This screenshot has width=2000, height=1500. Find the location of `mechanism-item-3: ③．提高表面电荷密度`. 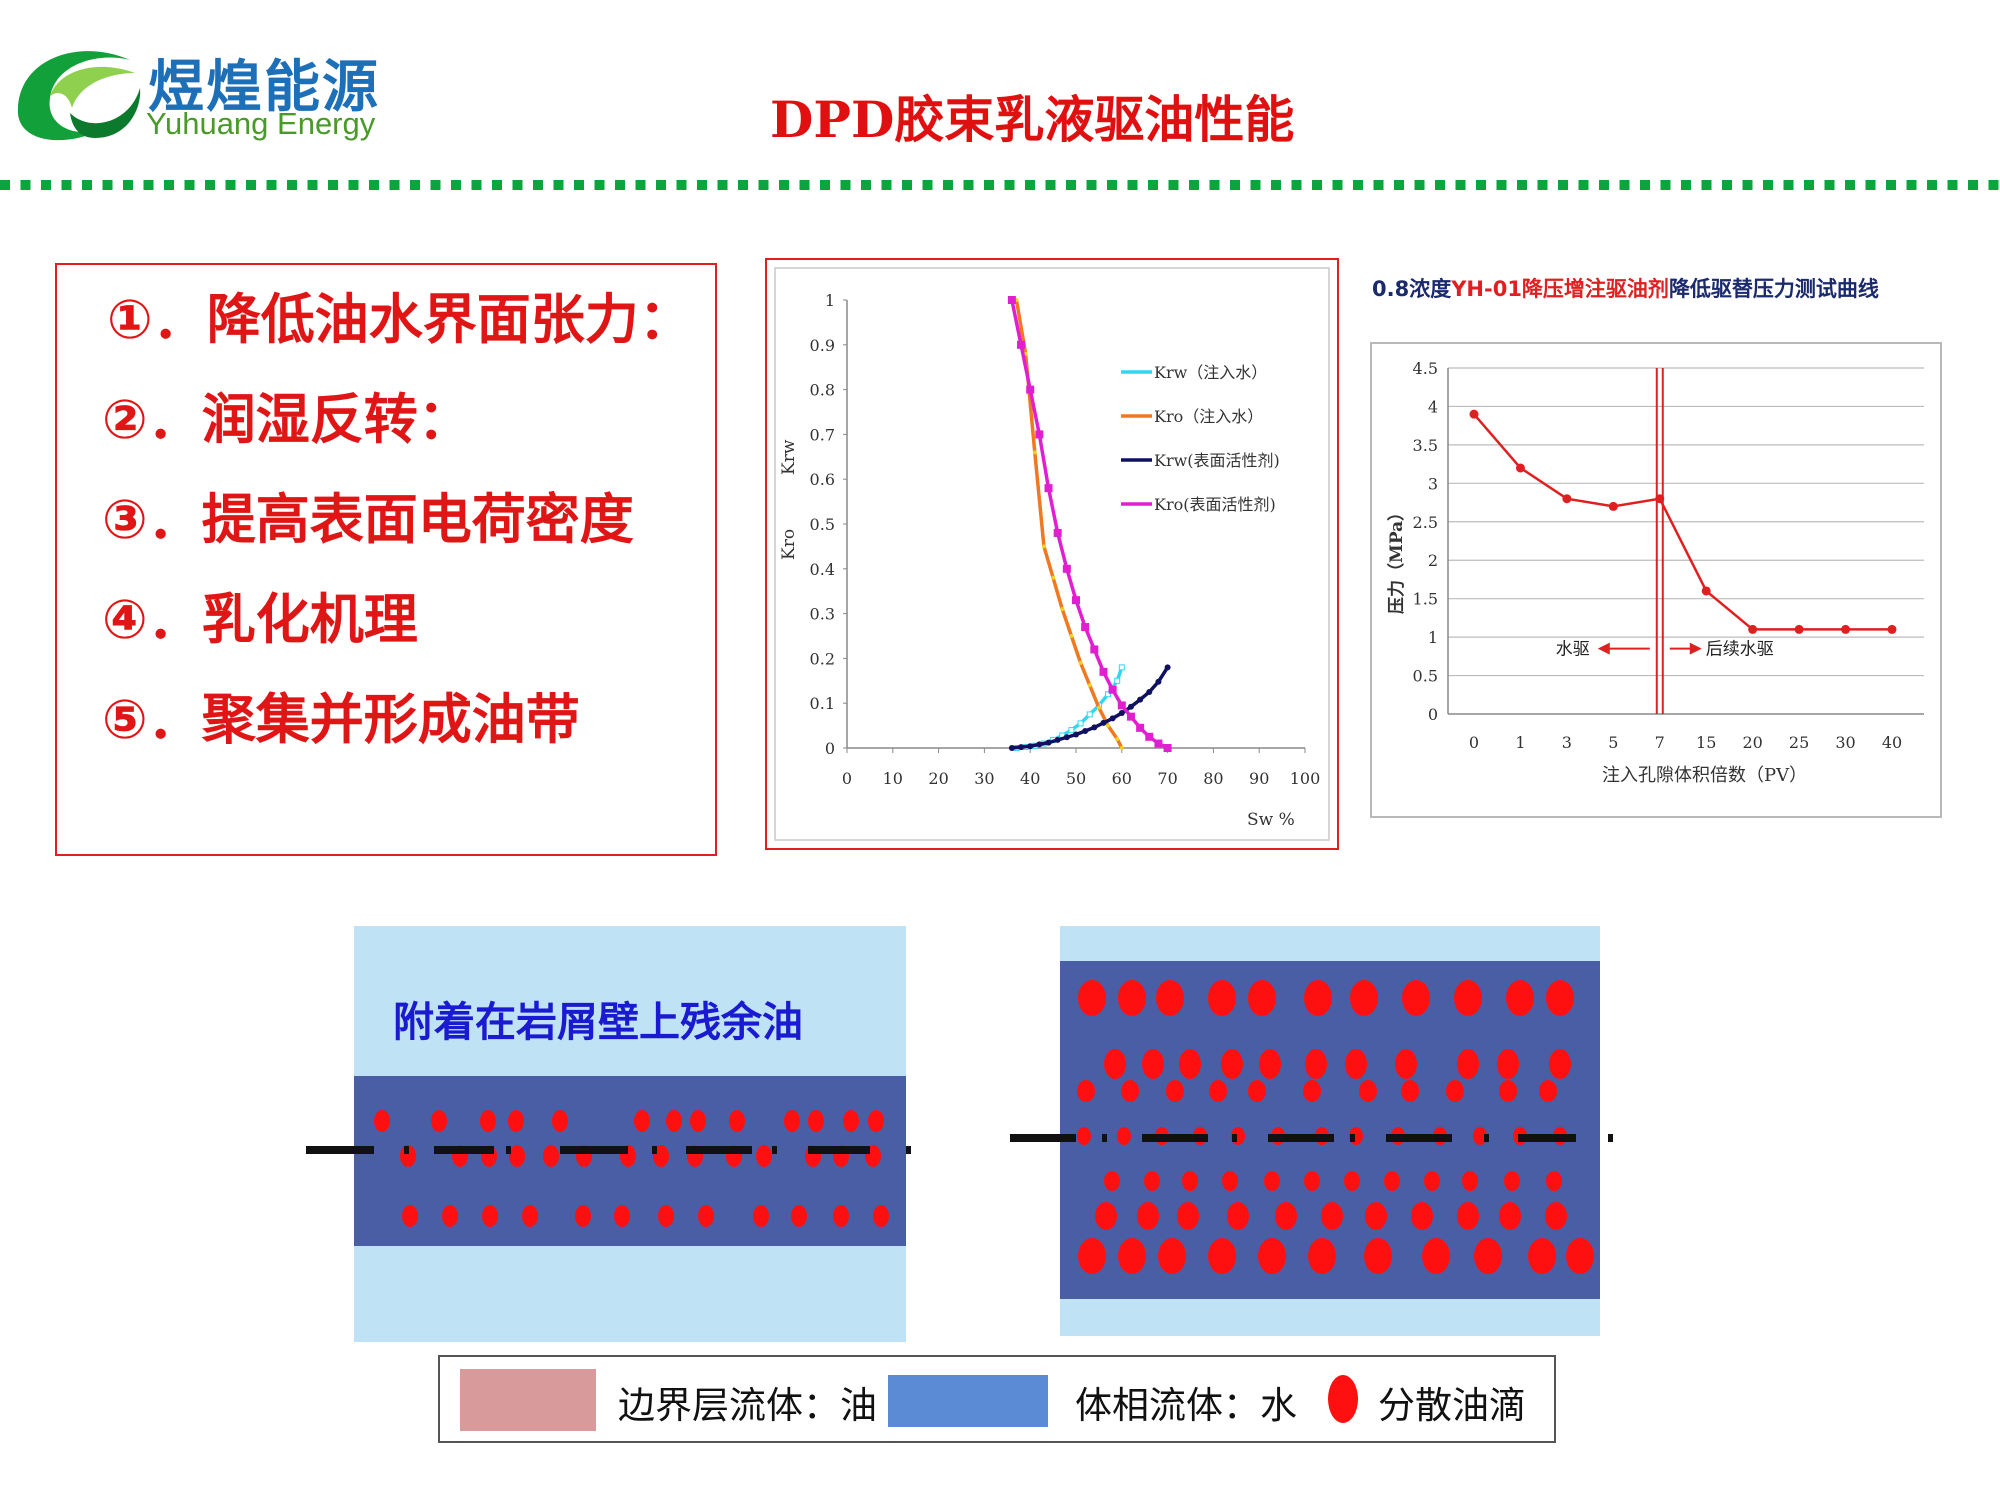

mechanism-item-3: ③．提高表面电荷密度 is located at coordinates (368, 519).